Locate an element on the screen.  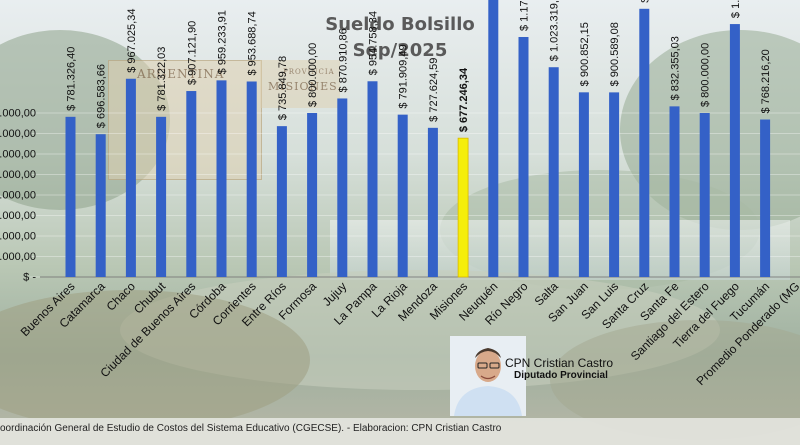
data-label: $ 768.216,20 is located at coordinates (766, 81).